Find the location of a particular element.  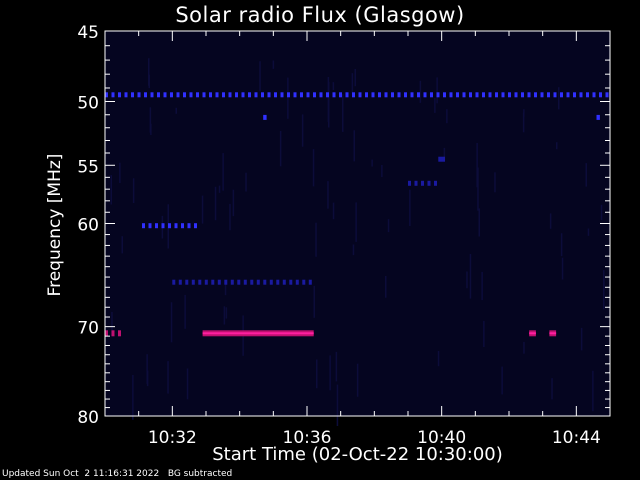

feature-core-band-70.7-b is located at coordinates (258, 333).